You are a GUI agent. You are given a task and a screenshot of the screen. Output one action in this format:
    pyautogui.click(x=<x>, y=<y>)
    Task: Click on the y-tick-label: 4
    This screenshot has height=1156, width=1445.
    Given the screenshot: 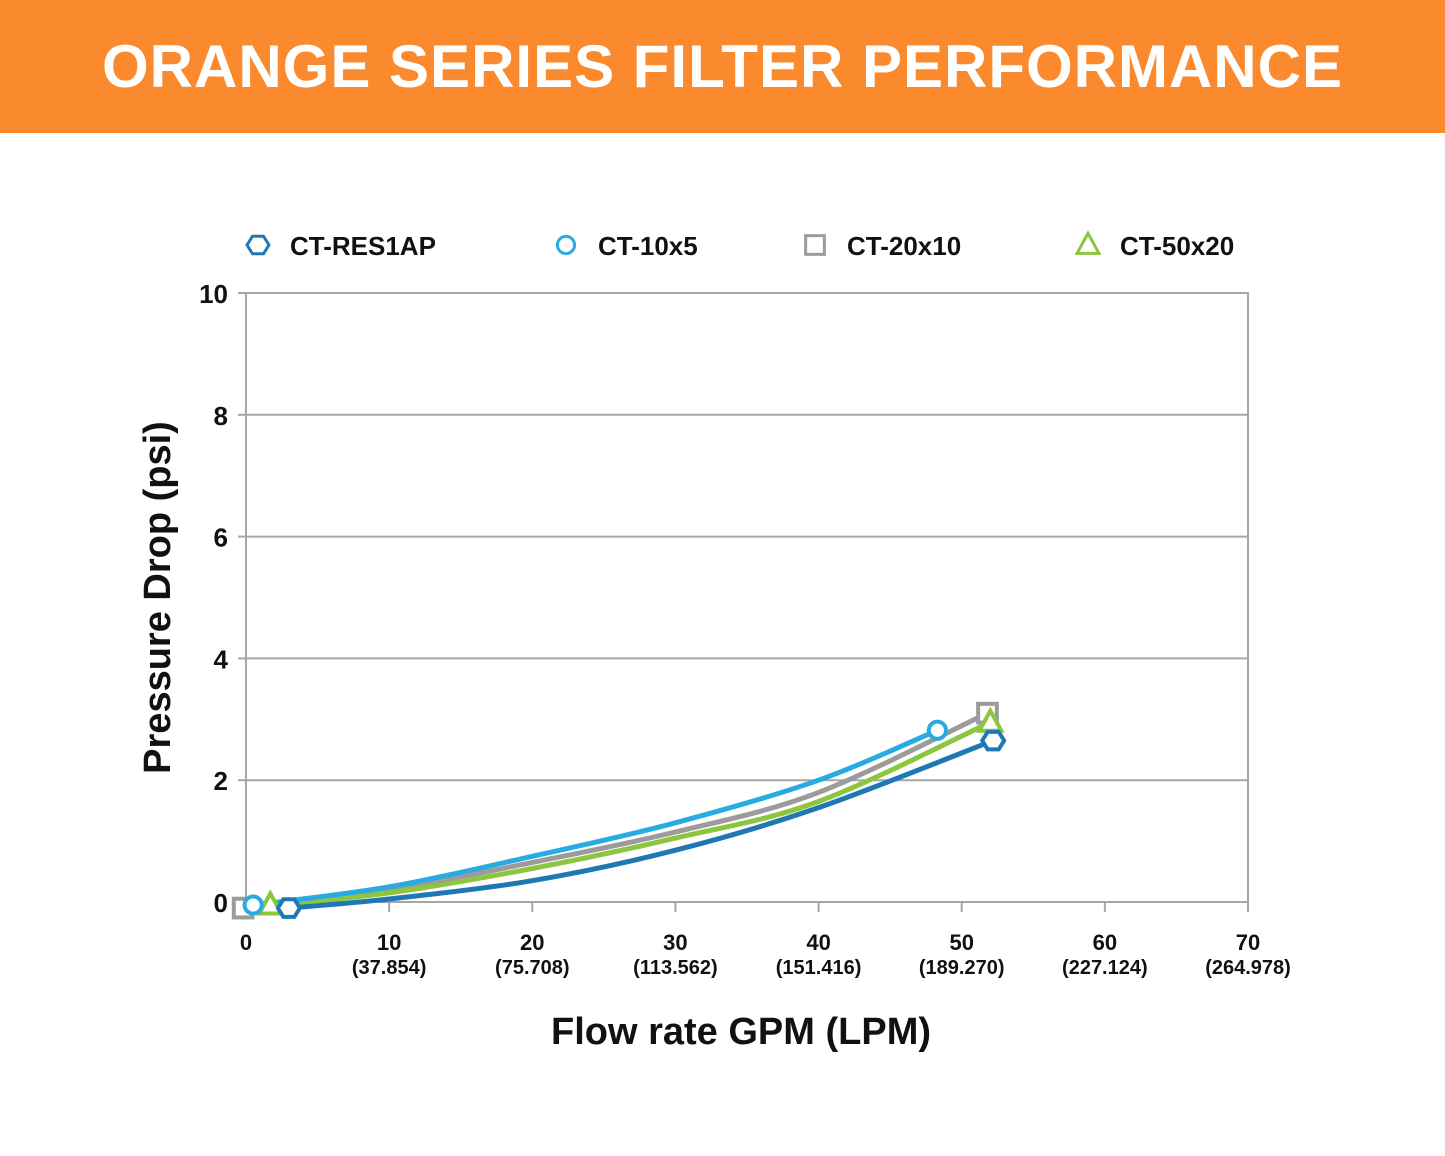 What is the action you would take?
    pyautogui.click(x=221, y=659)
    